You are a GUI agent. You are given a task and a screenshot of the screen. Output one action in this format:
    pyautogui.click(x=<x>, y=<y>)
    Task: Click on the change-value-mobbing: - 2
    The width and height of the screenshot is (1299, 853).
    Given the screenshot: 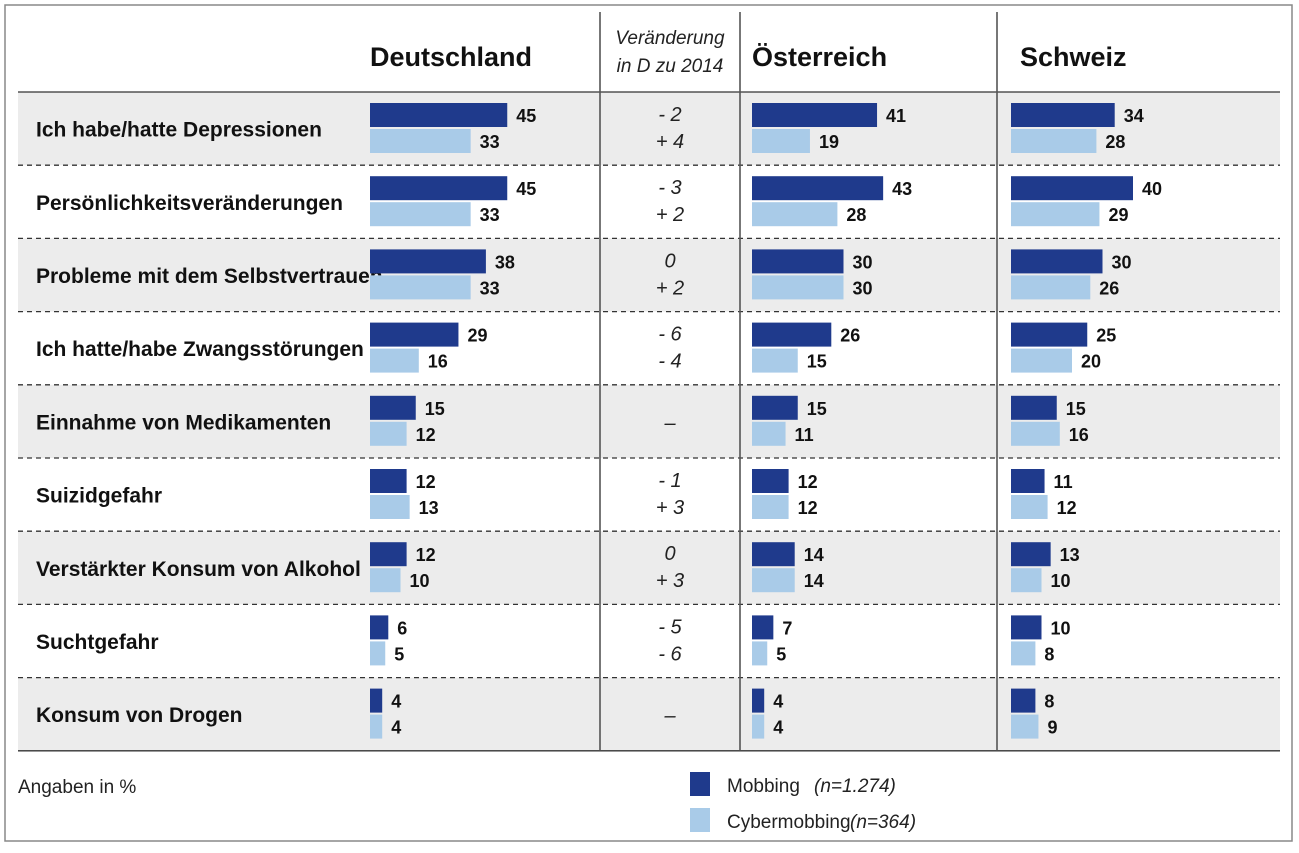 What is the action you would take?
    pyautogui.click(x=669, y=115)
    